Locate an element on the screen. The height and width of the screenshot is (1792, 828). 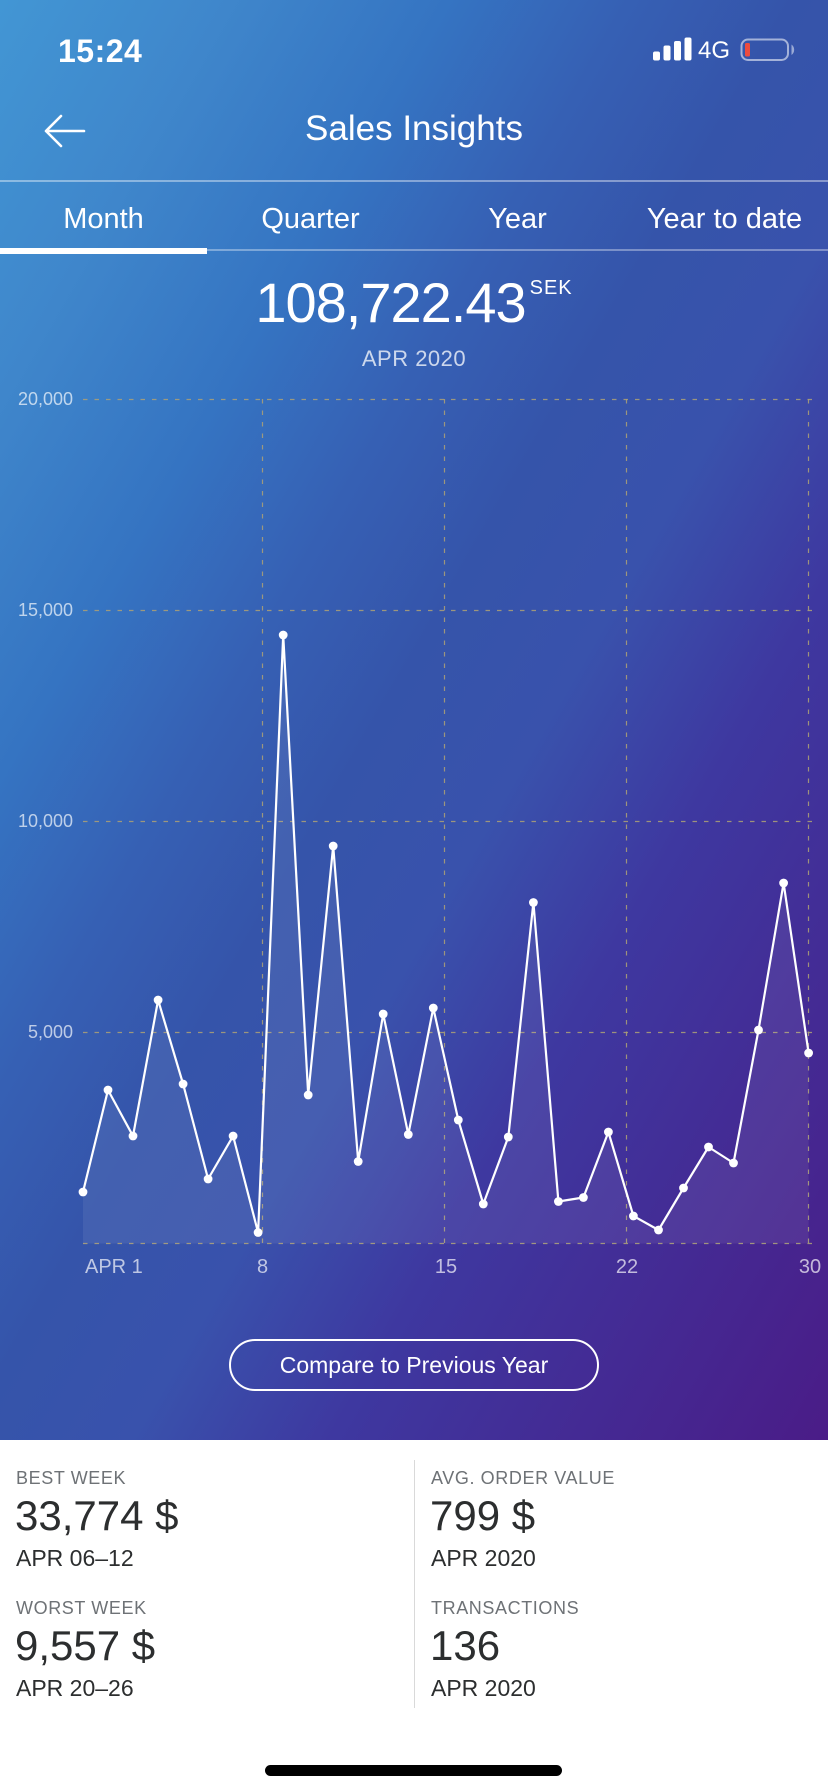
svg-text: APR 1 is located at coordinates (114, 1267).